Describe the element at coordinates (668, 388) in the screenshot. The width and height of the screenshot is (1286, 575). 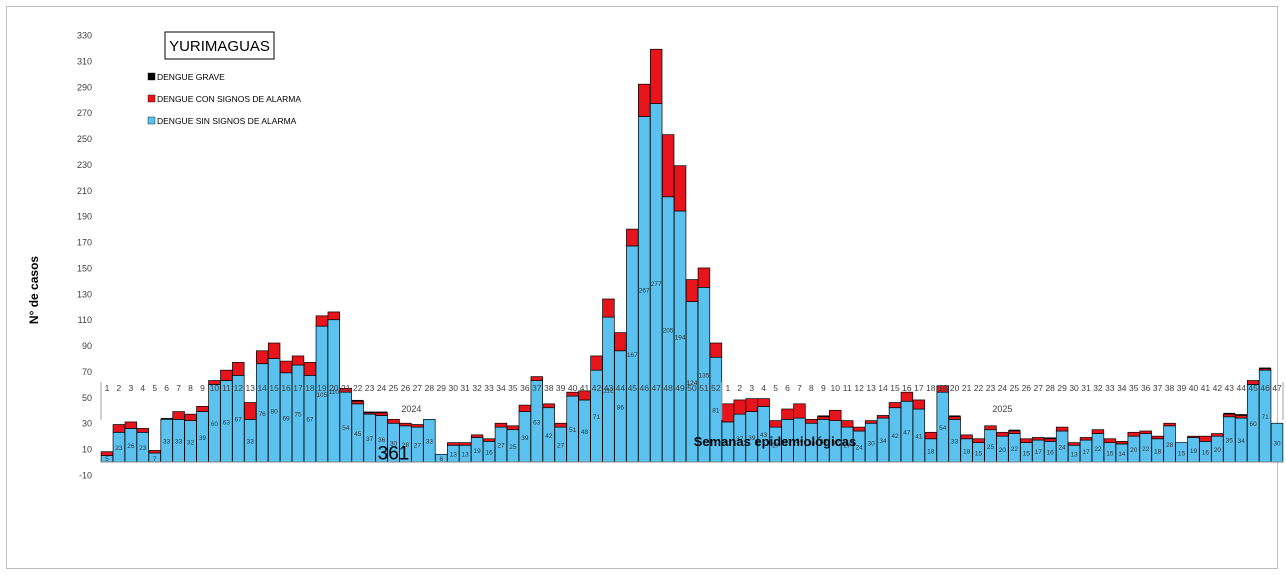
I see `week-tick-label: 48` at that location.